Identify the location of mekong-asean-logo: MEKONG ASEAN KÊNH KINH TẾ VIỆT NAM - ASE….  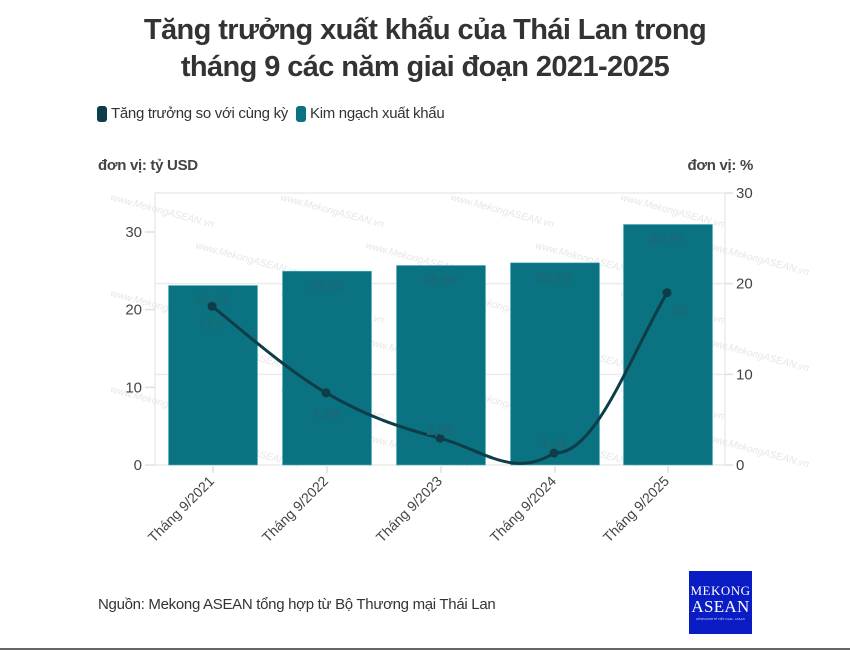
(720, 602).